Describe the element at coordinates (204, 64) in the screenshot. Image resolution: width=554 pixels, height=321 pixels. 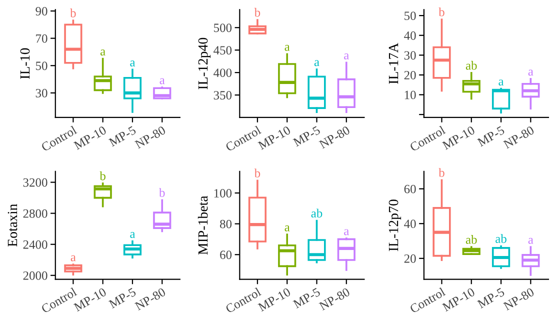
I see `y-axis-title: IL-12p40` at that location.